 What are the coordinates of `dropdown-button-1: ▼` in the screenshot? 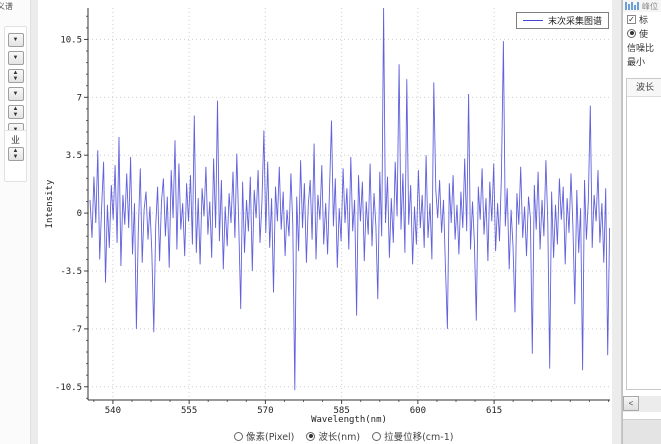 It's located at (15, 40).